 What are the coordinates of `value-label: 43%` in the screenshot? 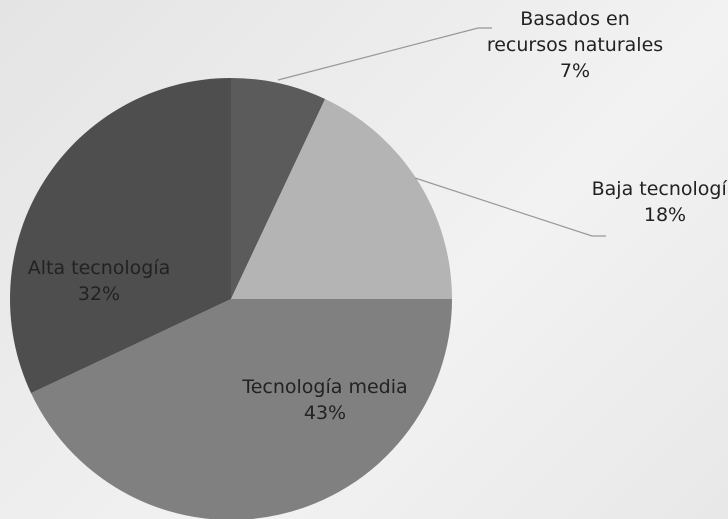 It's located at (325, 413).